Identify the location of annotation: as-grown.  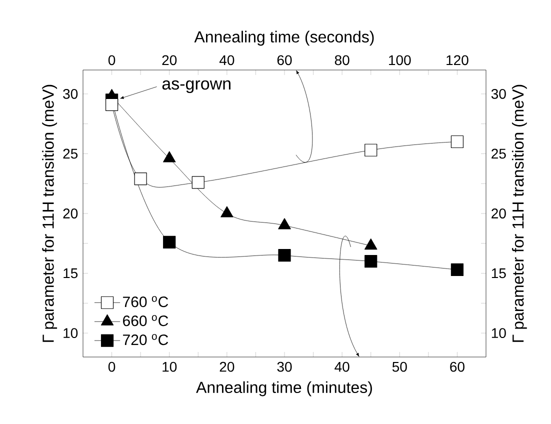
(196, 87).